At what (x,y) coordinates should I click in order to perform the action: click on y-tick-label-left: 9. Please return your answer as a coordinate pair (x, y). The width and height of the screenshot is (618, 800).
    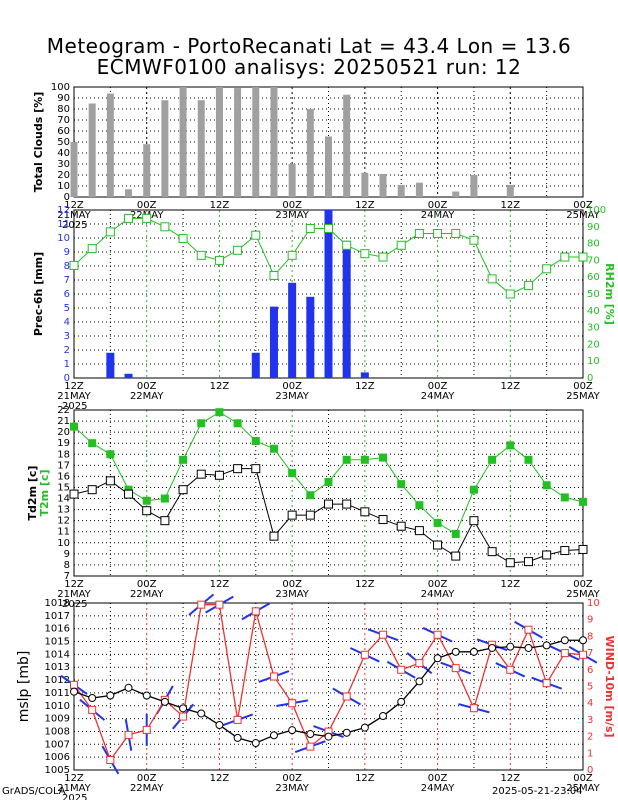
    Looking at the image, I should click on (67, 252).